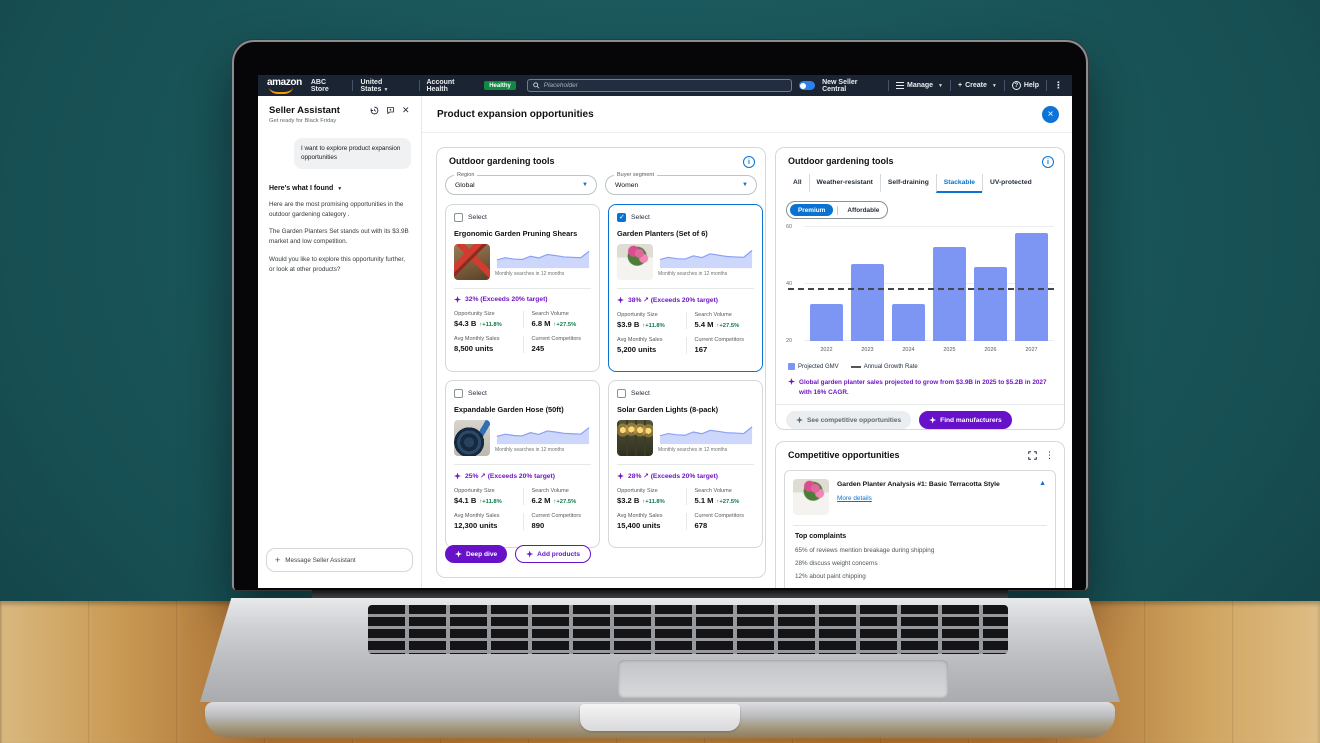 The image size is (1320, 743). What do you see at coordinates (965, 420) in the screenshot?
I see `find-manufacturers-button: Find manufacturers` at bounding box center [965, 420].